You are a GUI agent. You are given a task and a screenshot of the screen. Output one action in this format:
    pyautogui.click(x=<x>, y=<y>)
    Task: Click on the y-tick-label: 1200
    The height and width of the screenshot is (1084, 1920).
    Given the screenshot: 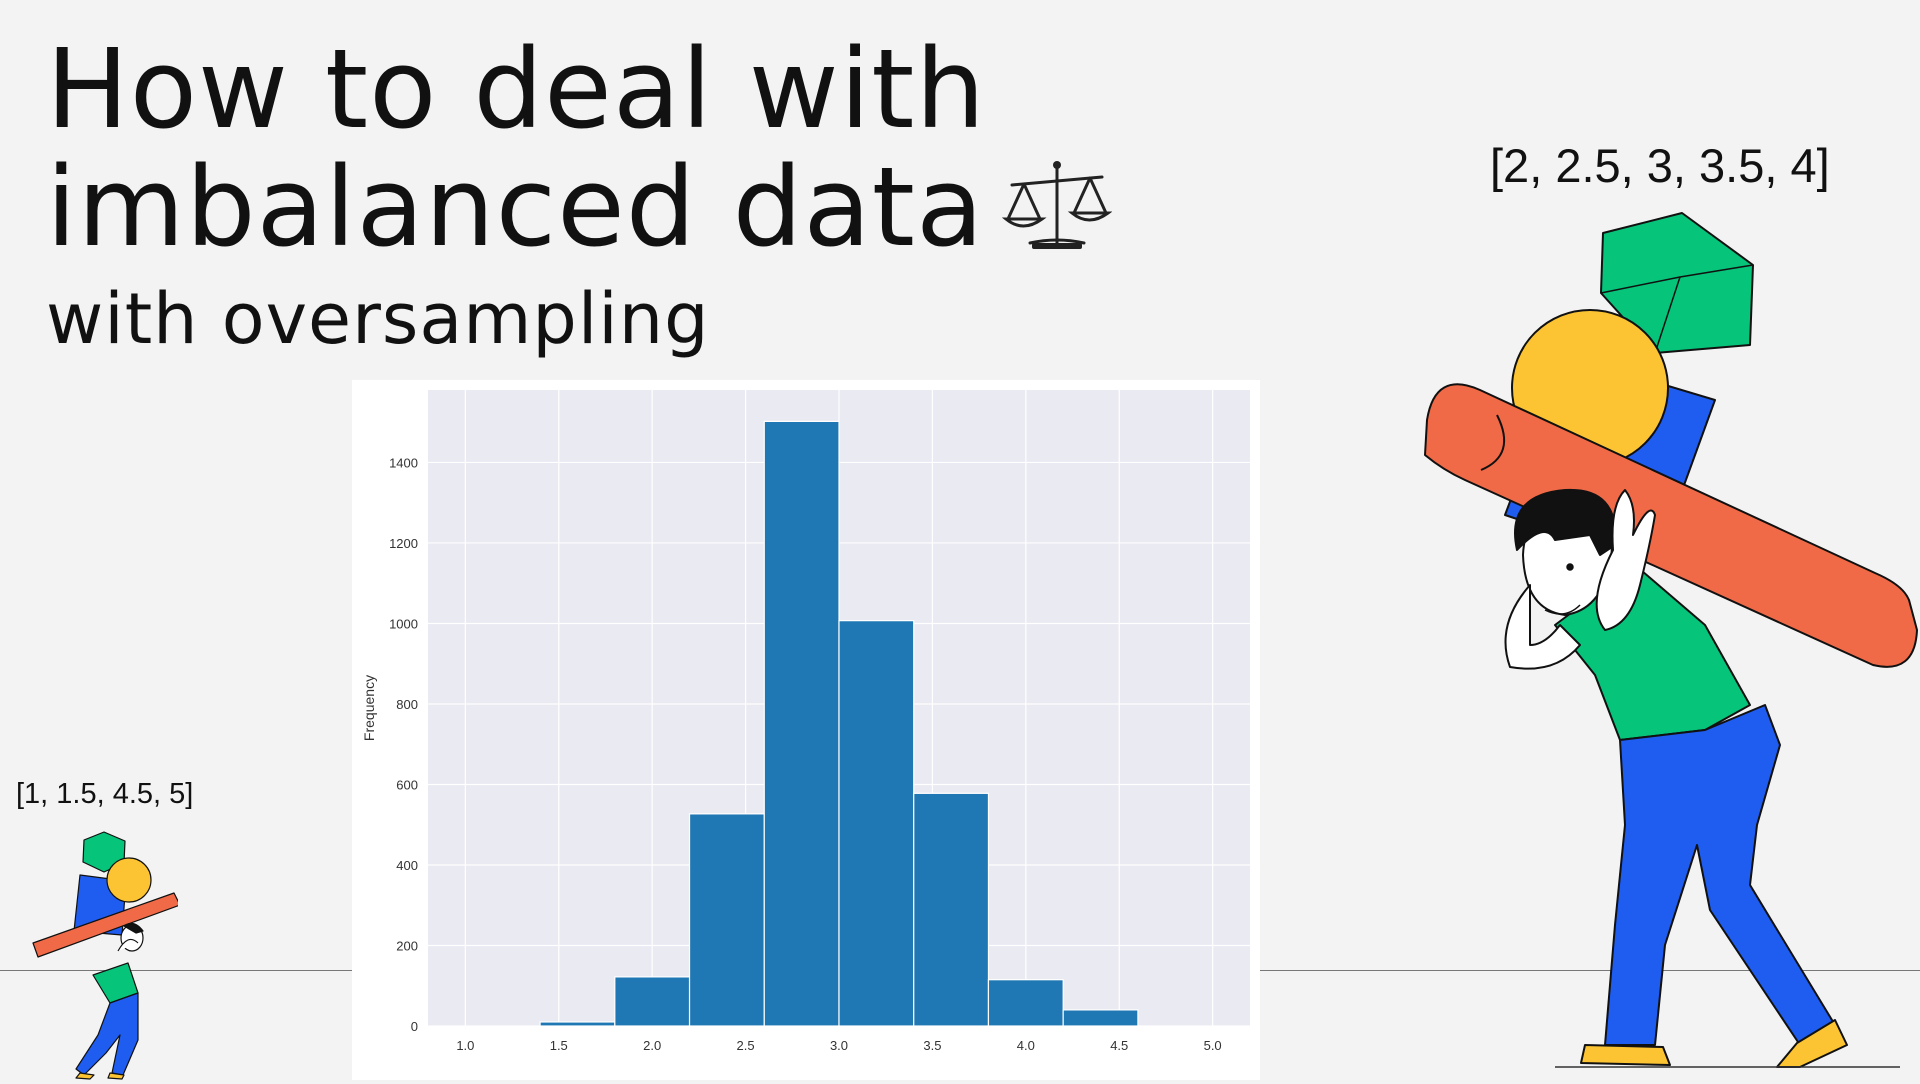 What is the action you would take?
    pyautogui.click(x=403, y=543)
    